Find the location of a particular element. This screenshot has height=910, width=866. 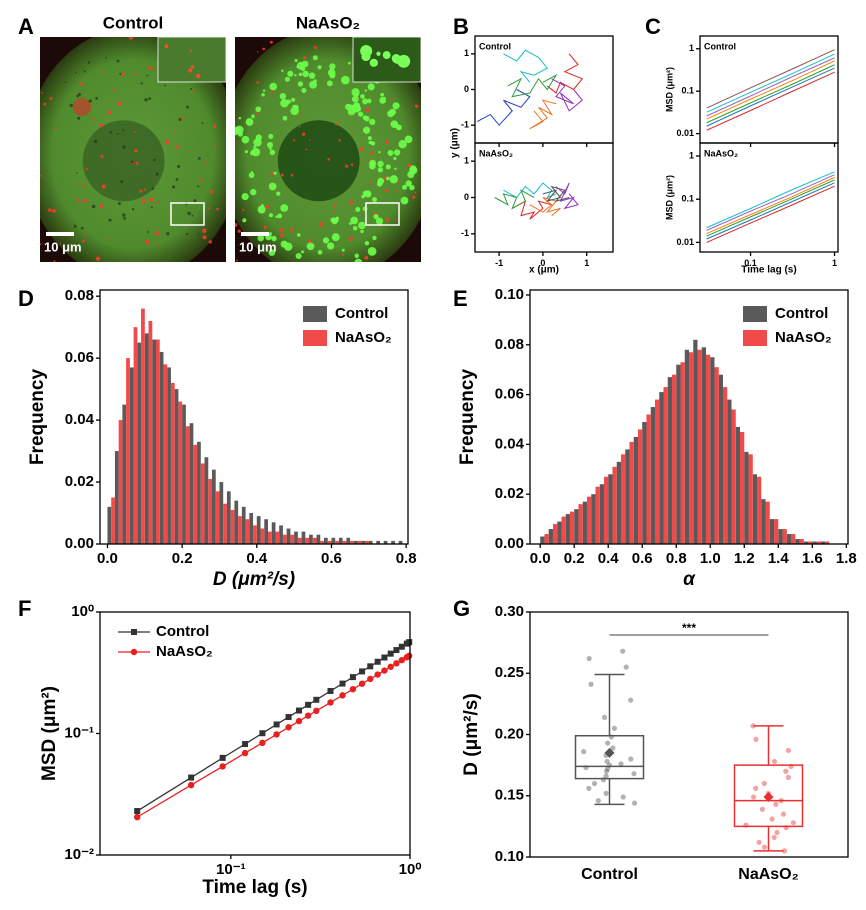

panel-title: Control is located at coordinates (495, 46).